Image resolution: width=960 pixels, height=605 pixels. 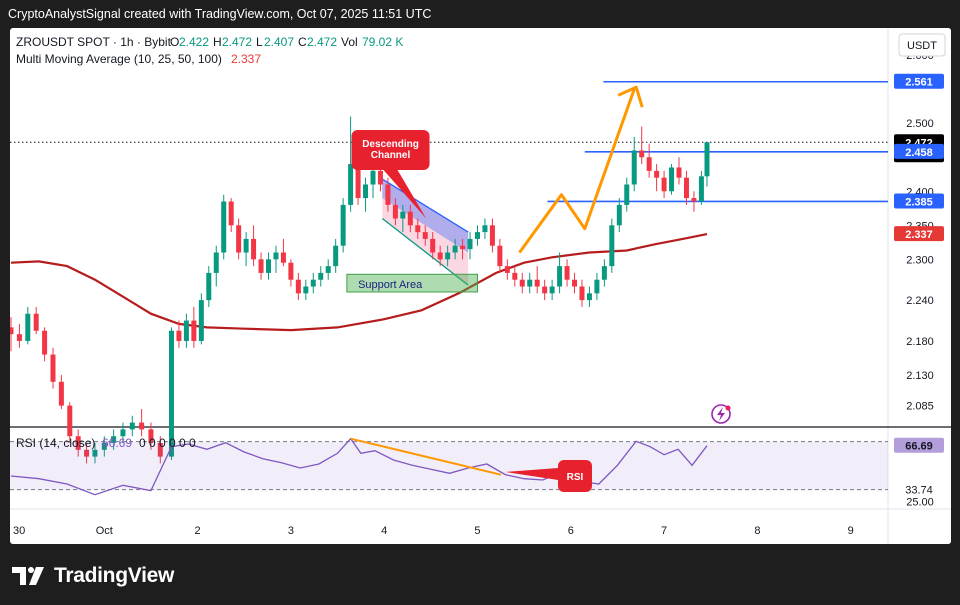 I want to click on support-area: Support Area, so click(x=412, y=283).